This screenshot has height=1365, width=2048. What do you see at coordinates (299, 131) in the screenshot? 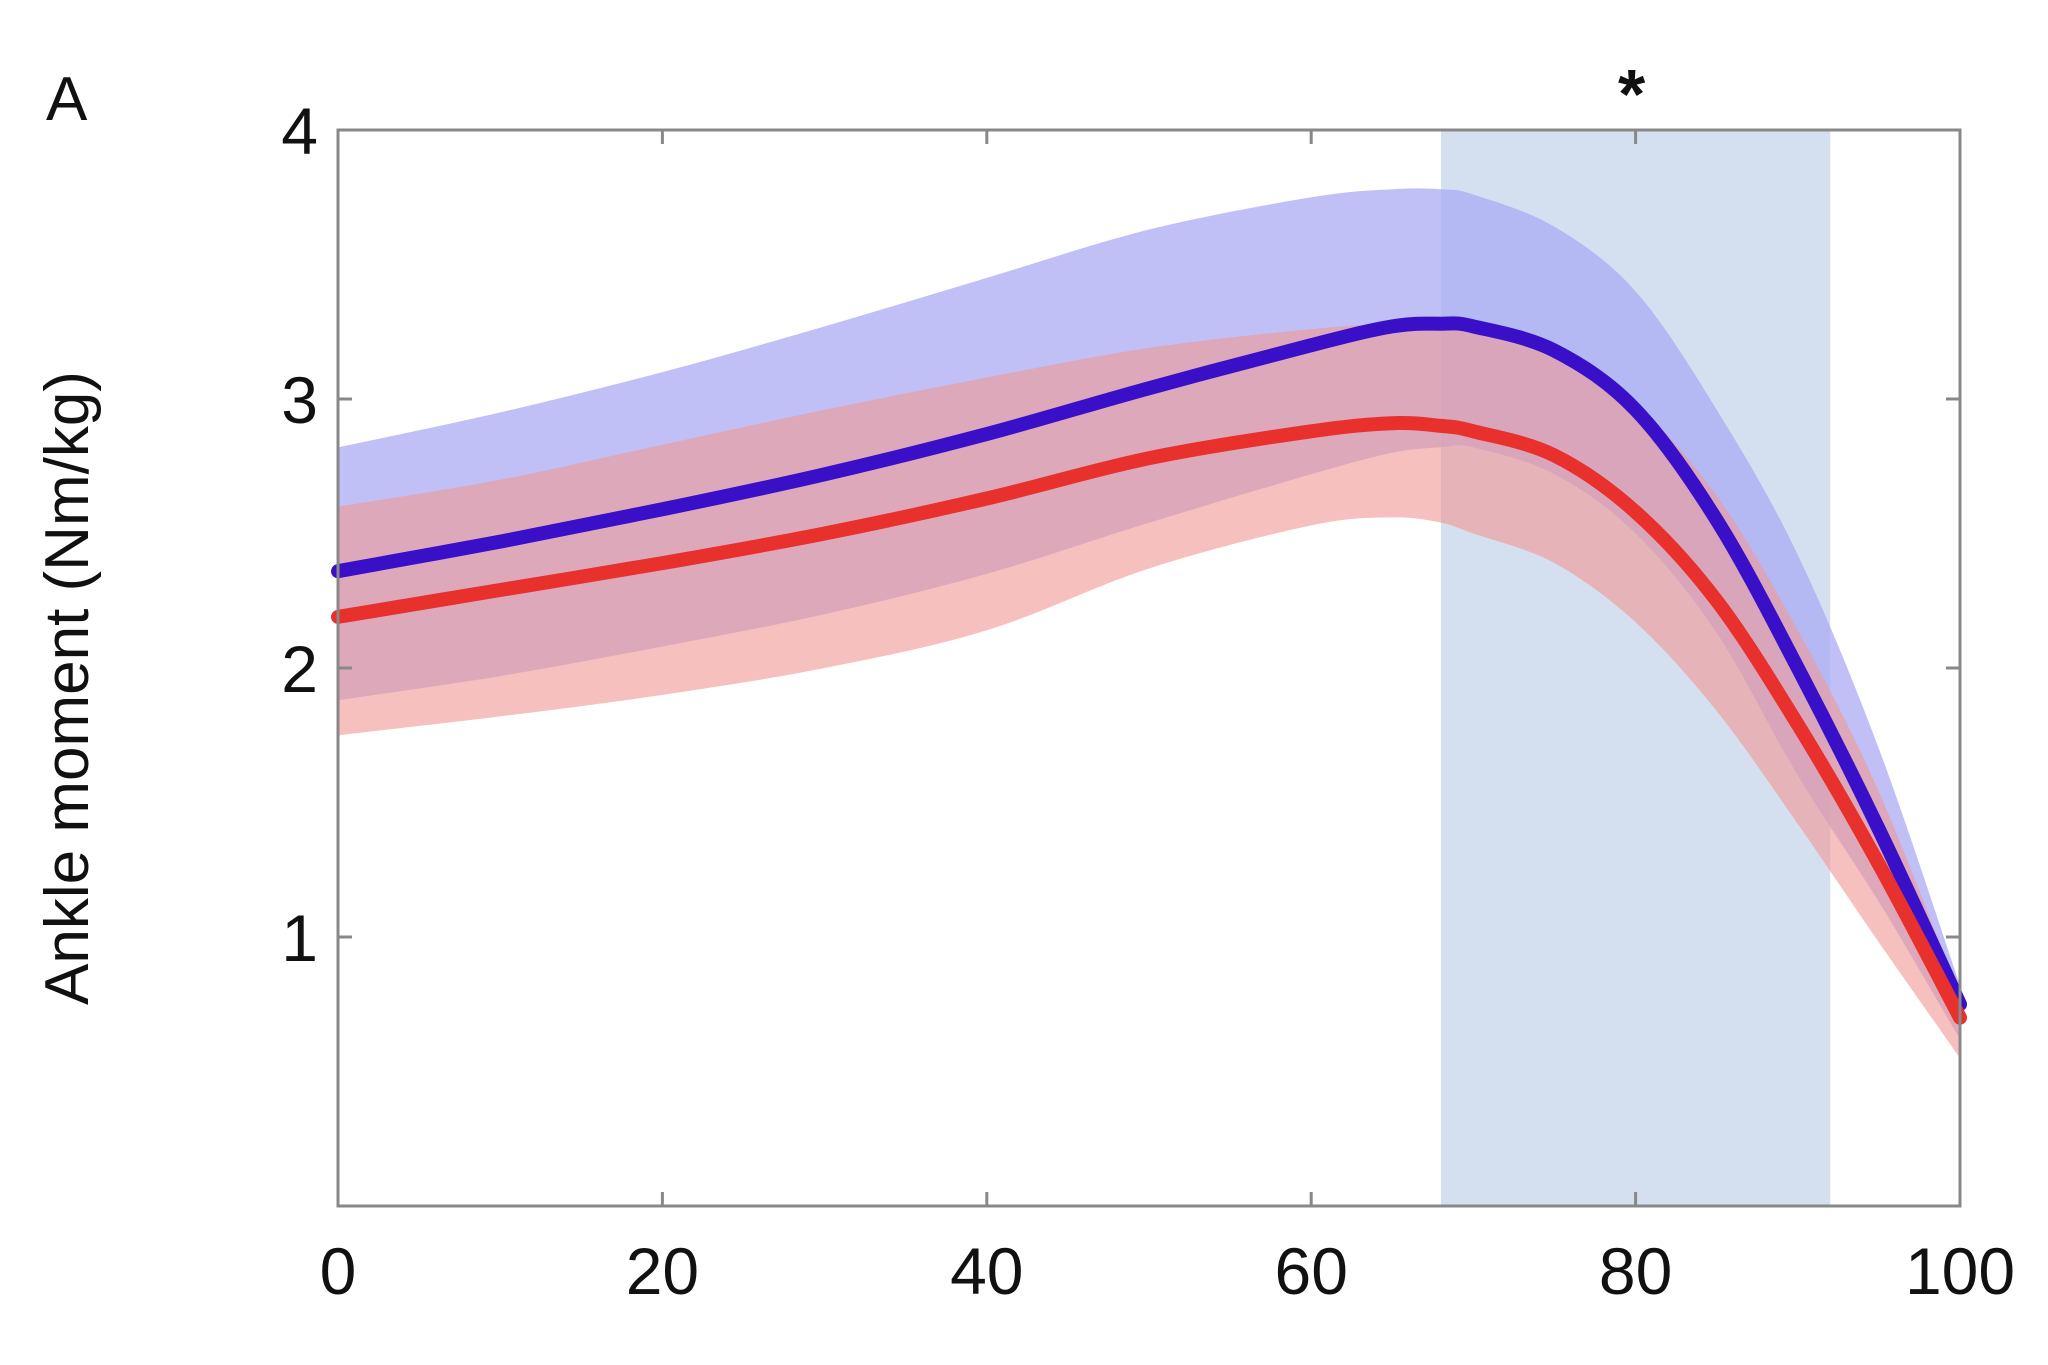
I see `y-tick-label: 4` at bounding box center [299, 131].